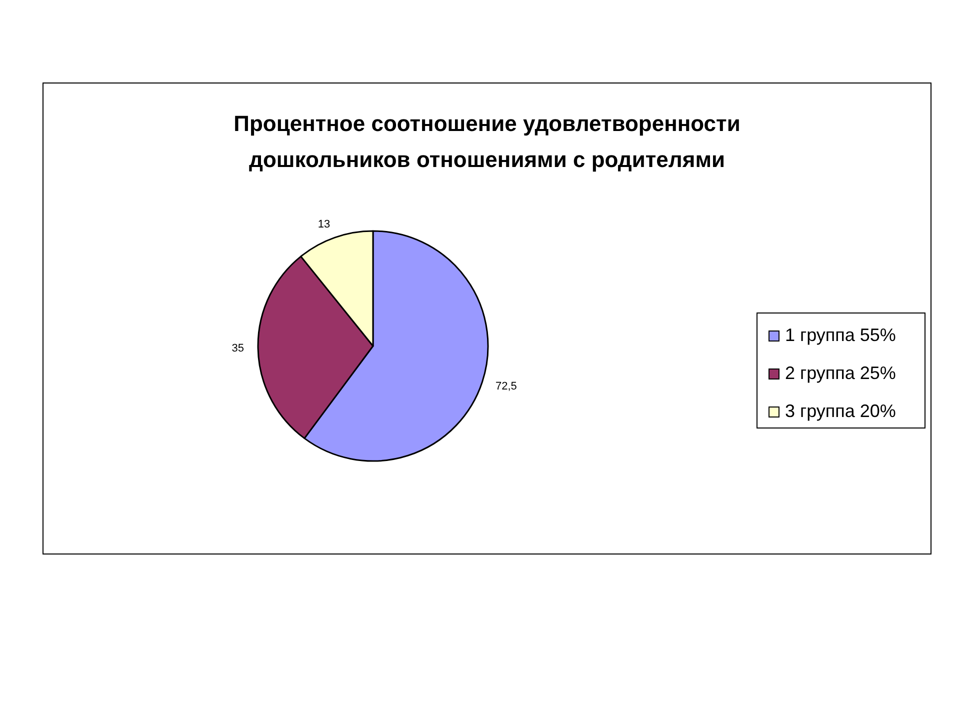 This screenshot has height=720, width=960. What do you see at coordinates (506, 386) in the screenshot?
I see `data-label: 72,5` at bounding box center [506, 386].